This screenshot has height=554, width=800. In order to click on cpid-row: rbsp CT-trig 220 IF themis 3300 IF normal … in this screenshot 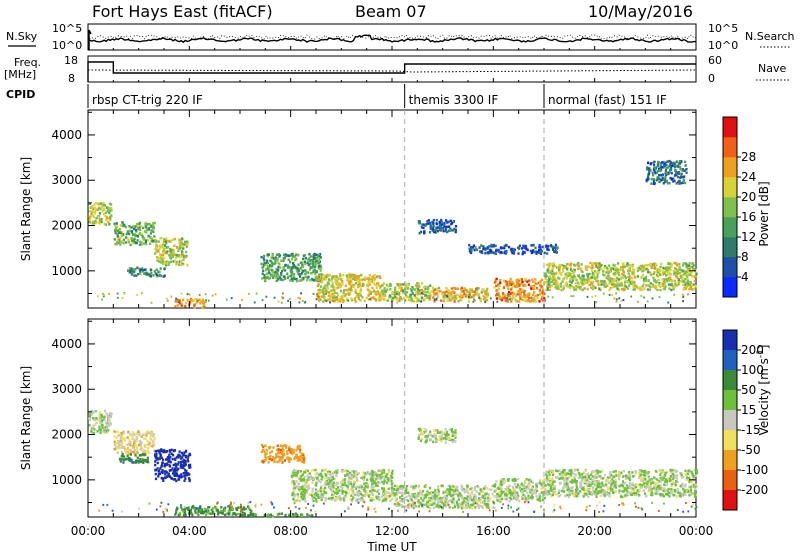, I will do `click(377, 96)`.